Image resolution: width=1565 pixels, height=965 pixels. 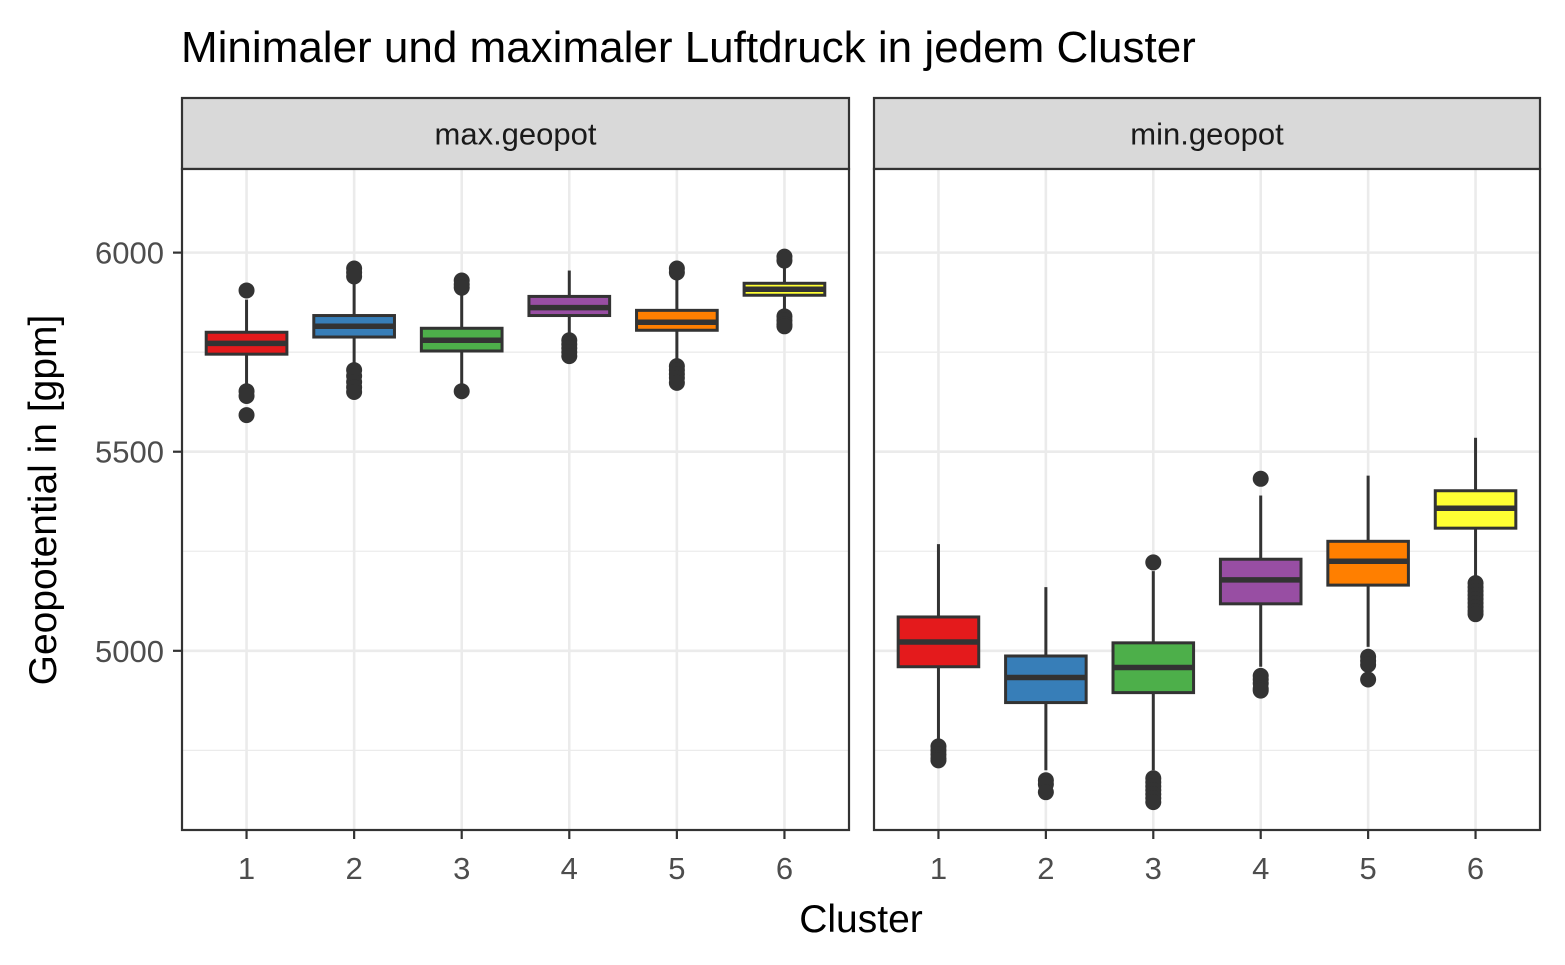 What do you see at coordinates (43, 500) in the screenshot?
I see `y-axis-title: Geopotential in [gpm]` at bounding box center [43, 500].